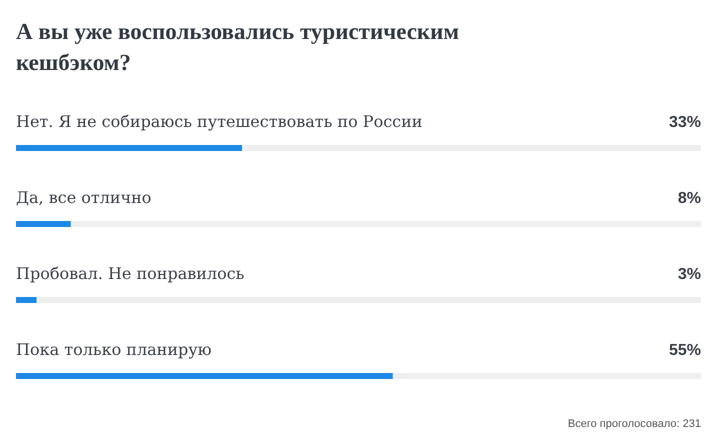 The height and width of the screenshot is (448, 721). Describe the element at coordinates (689, 198) in the screenshot. I see `data-label: 8%` at that location.